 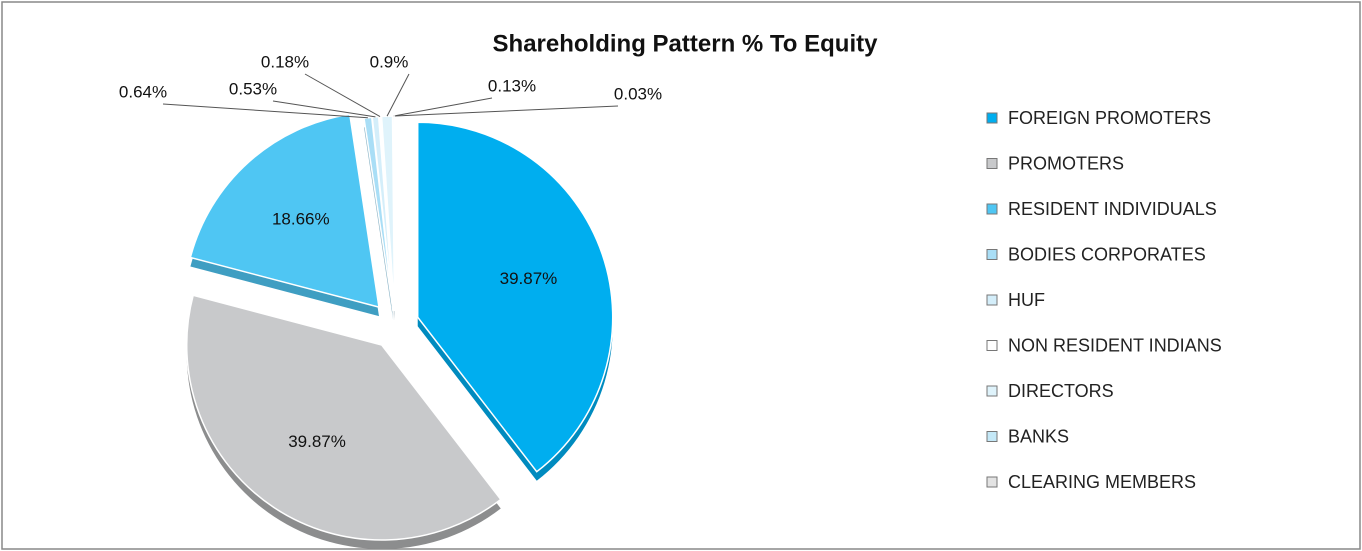 I want to click on value-label: 0.03%, so click(x=638, y=93).